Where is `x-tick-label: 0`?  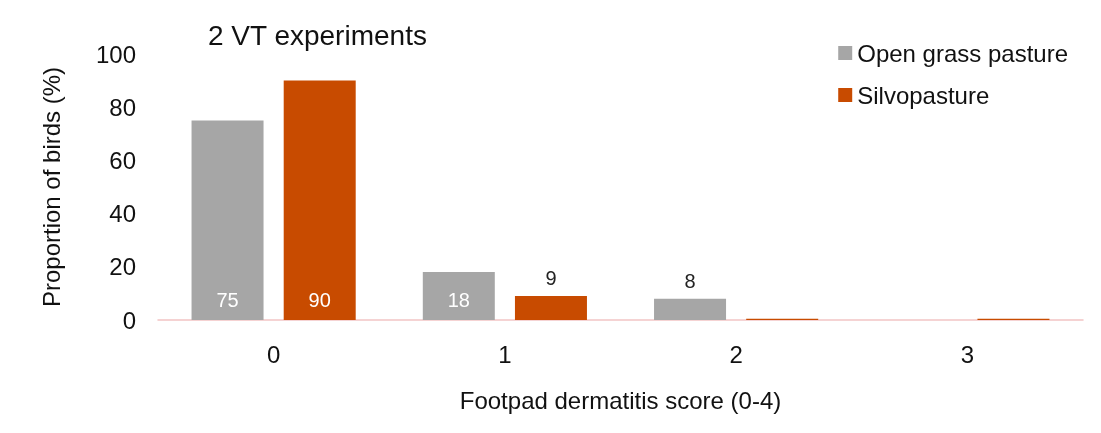
x-tick-label: 0 is located at coordinates (273, 354).